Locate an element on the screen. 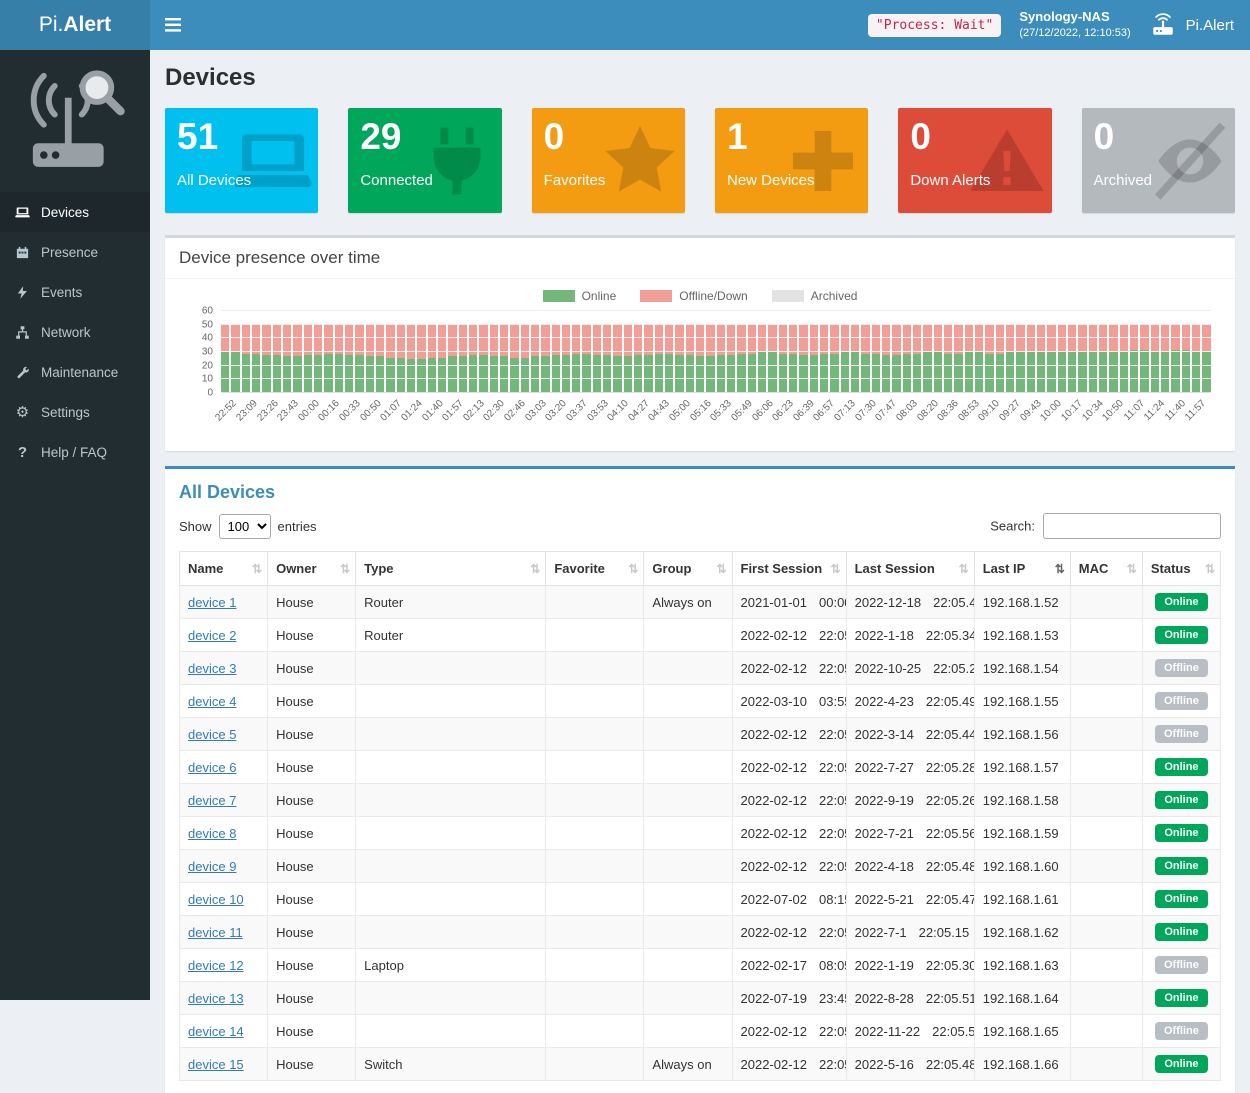 The height and width of the screenshot is (1093, 1250). summary-box-label: Favorites is located at coordinates (608, 180).